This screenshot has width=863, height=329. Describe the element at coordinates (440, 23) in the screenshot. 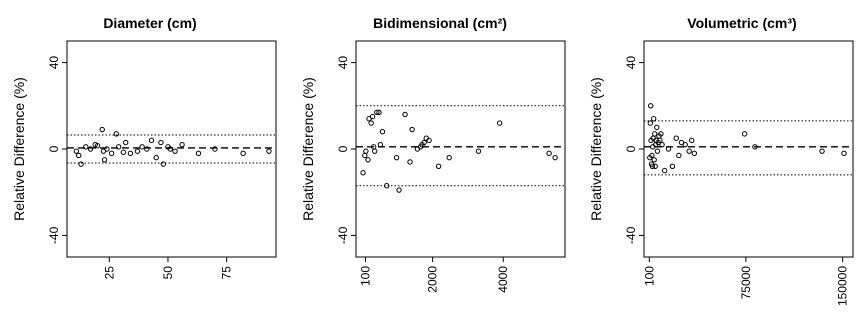

I see `panel-title: Bidimensional (cm²)` at that location.